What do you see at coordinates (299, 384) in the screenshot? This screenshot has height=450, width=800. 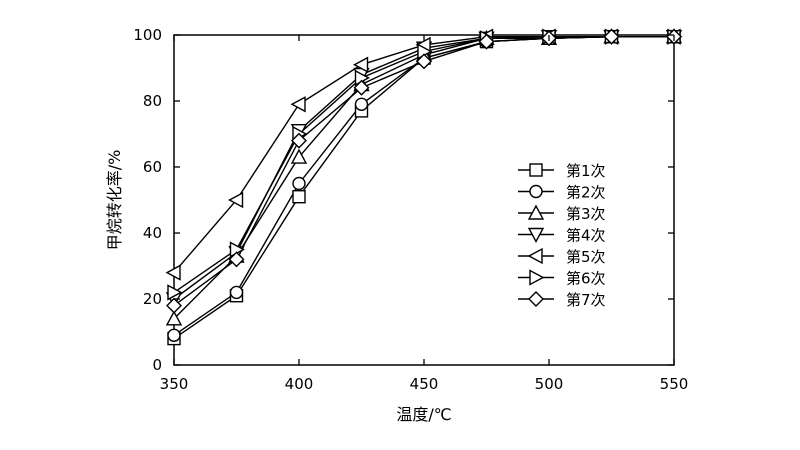 I see `x-tick-label: 400` at bounding box center [299, 384].